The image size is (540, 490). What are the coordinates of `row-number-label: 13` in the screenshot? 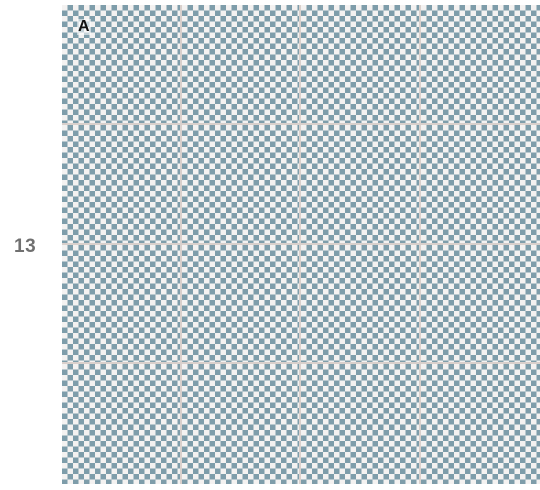 It's located at (25, 246).